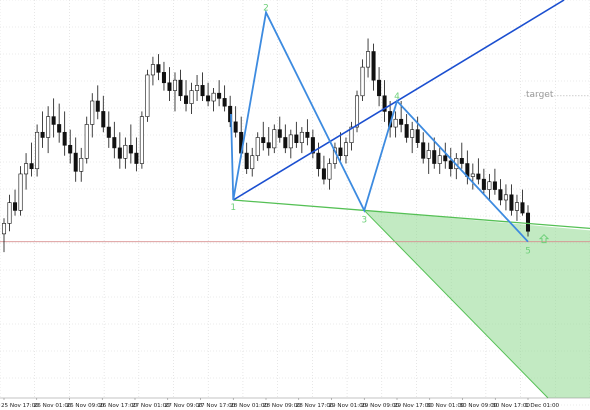 The width and height of the screenshot is (590, 410). I want to click on wave-label: 3, so click(364, 220).